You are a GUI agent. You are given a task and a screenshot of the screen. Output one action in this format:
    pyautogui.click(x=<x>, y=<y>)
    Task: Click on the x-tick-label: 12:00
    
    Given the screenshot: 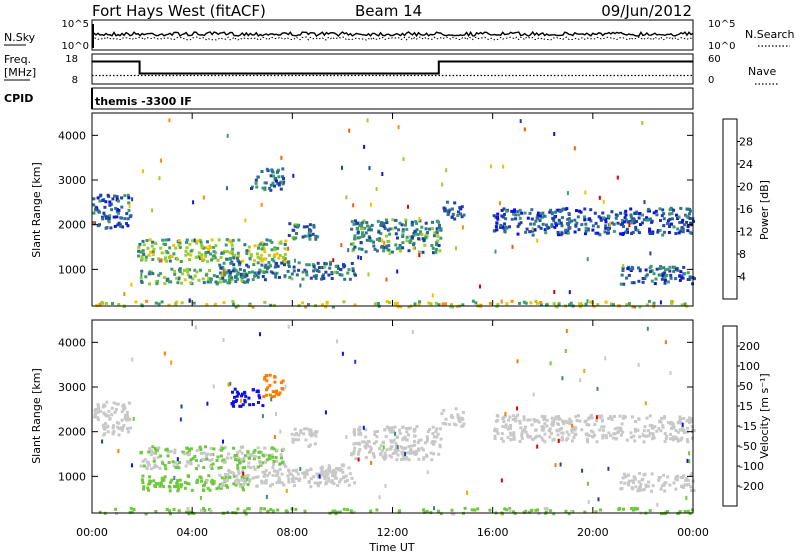 What is the action you would take?
    pyautogui.click(x=393, y=532)
    